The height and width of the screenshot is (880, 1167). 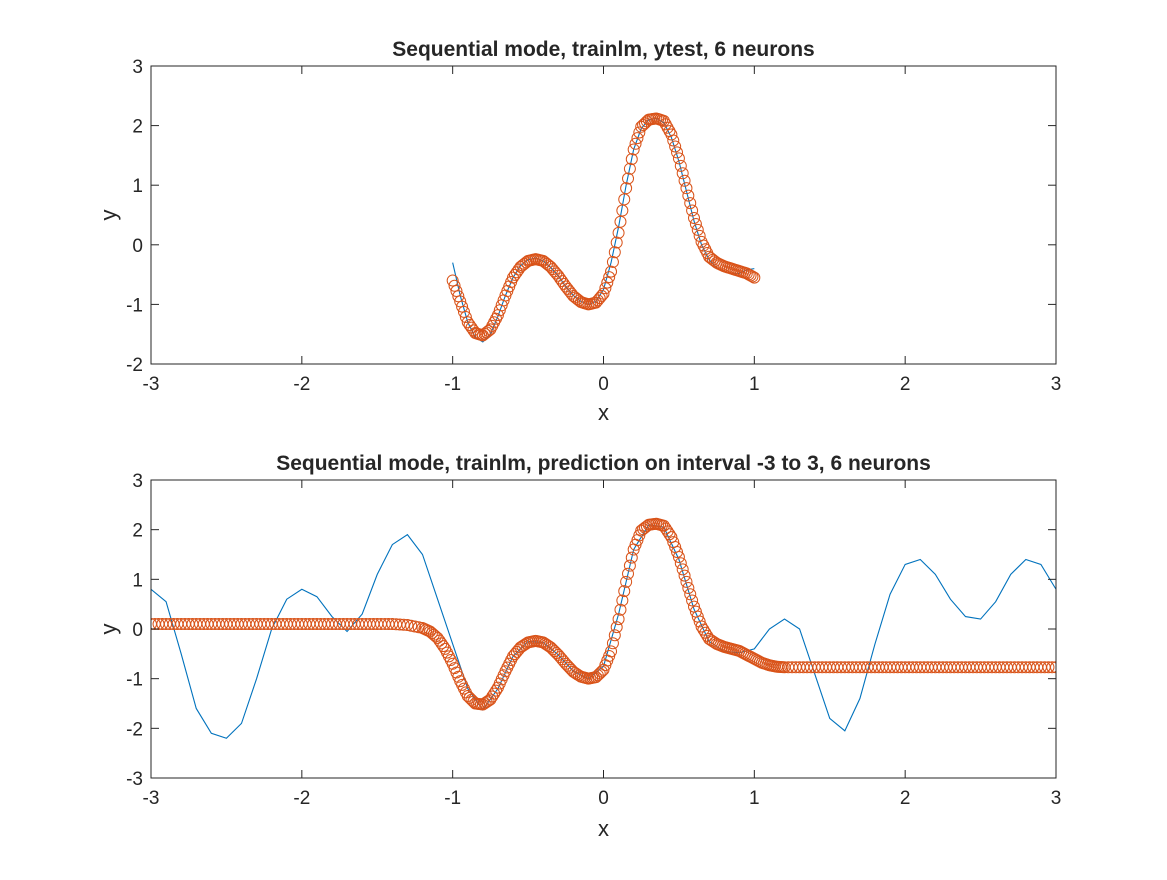 What do you see at coordinates (905, 798) in the screenshot?
I see `bottom-xtick-label: 2` at bounding box center [905, 798].